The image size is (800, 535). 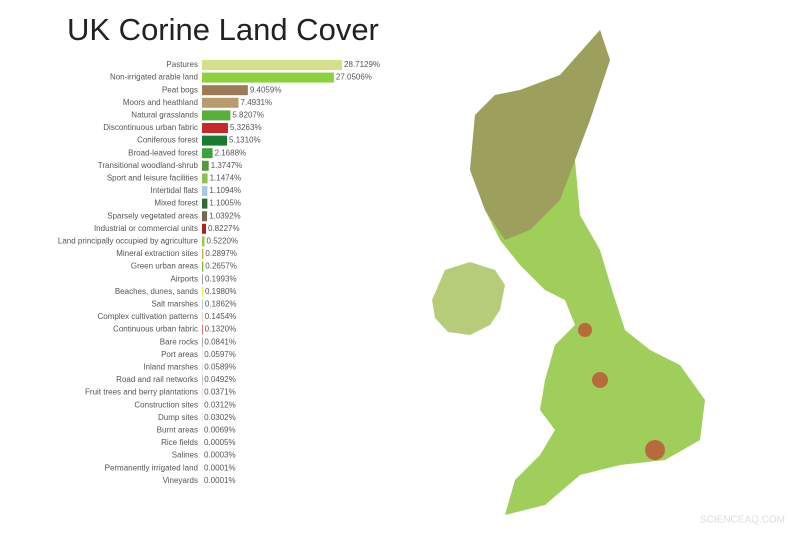 I want to click on value-label: 0.0492%, so click(x=220, y=379).